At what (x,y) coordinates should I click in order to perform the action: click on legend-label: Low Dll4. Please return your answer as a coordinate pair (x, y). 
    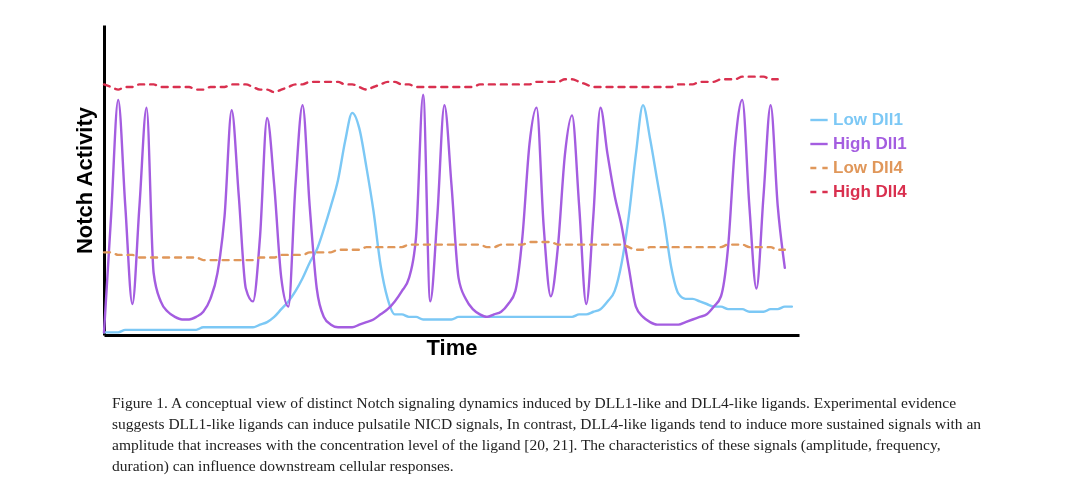
    Looking at the image, I should click on (868, 167).